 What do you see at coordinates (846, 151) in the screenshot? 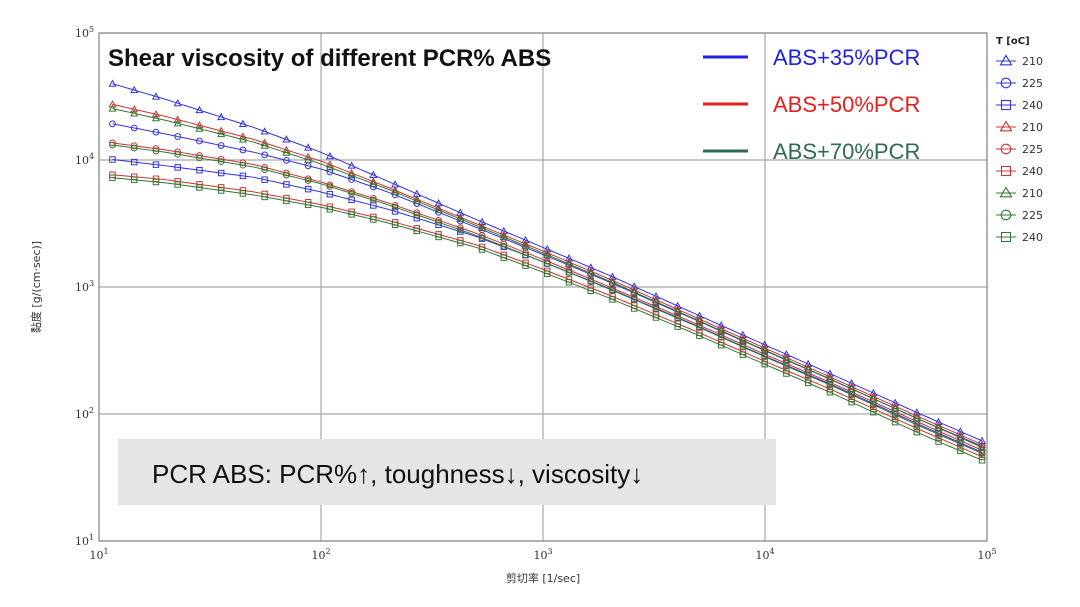
I see `group-legend-label: ABS+70%PCR` at bounding box center [846, 151].